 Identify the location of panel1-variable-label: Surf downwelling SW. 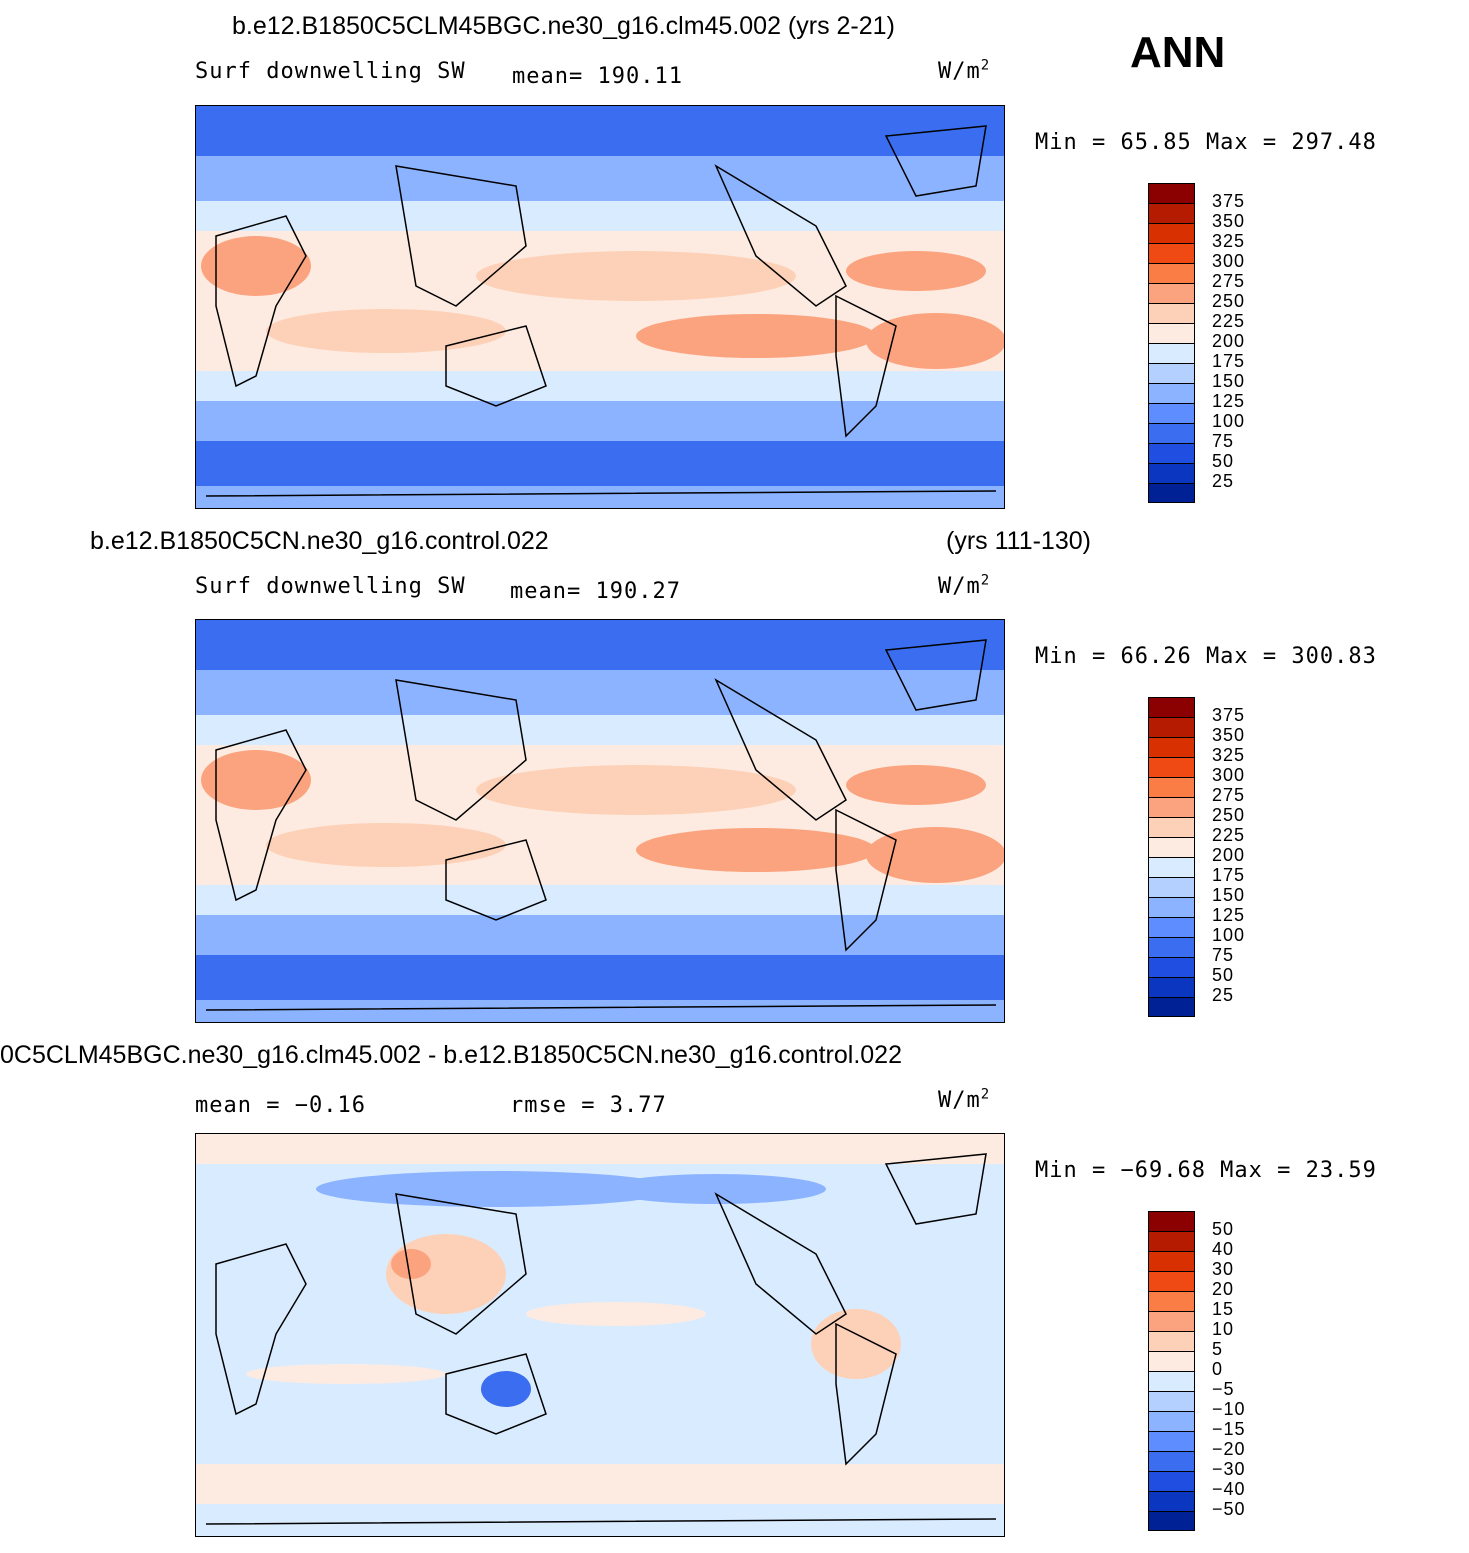
(330, 71).